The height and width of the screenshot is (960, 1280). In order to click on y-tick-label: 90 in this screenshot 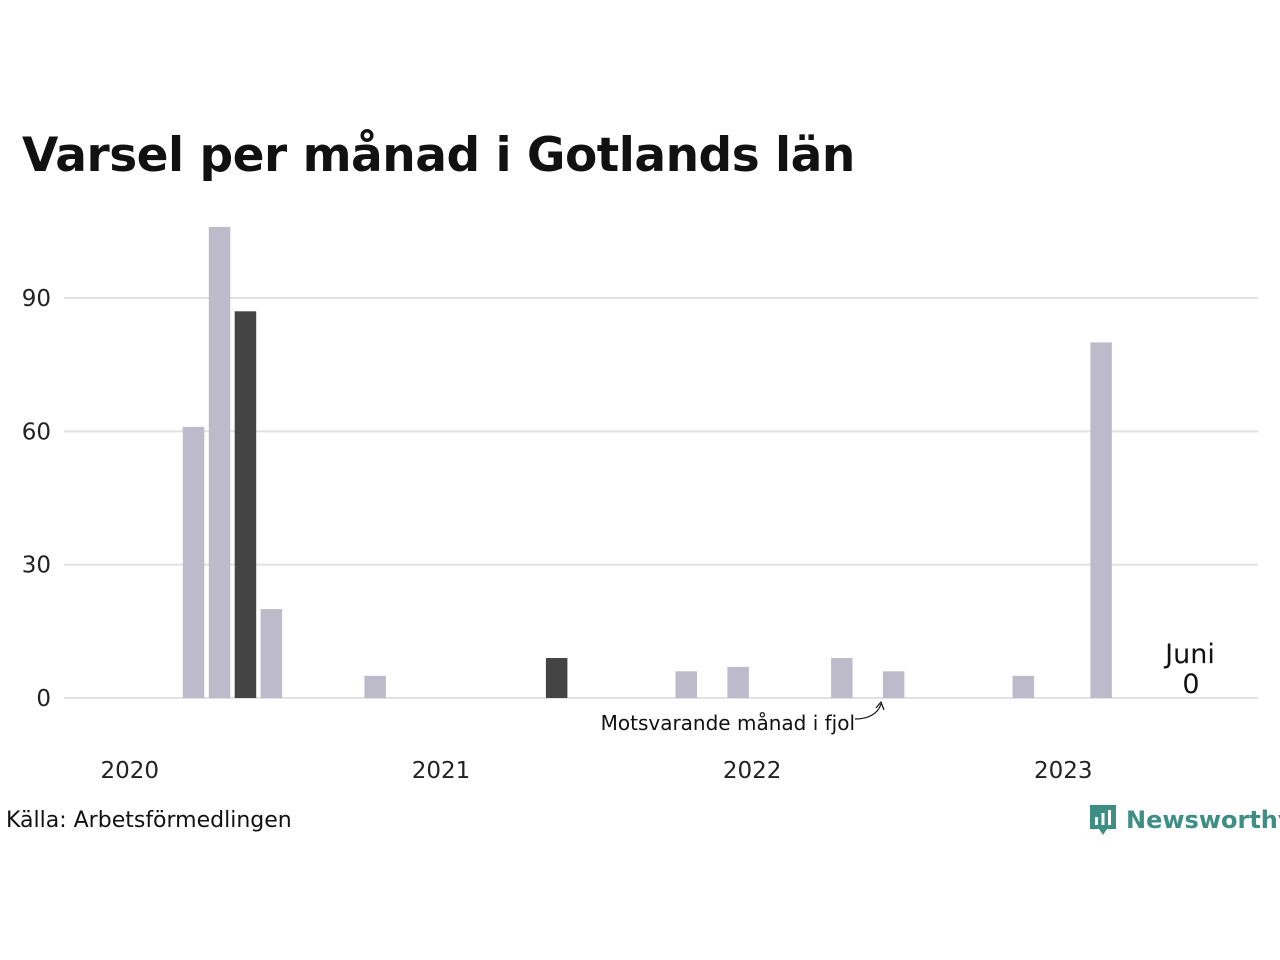, I will do `click(36, 299)`.